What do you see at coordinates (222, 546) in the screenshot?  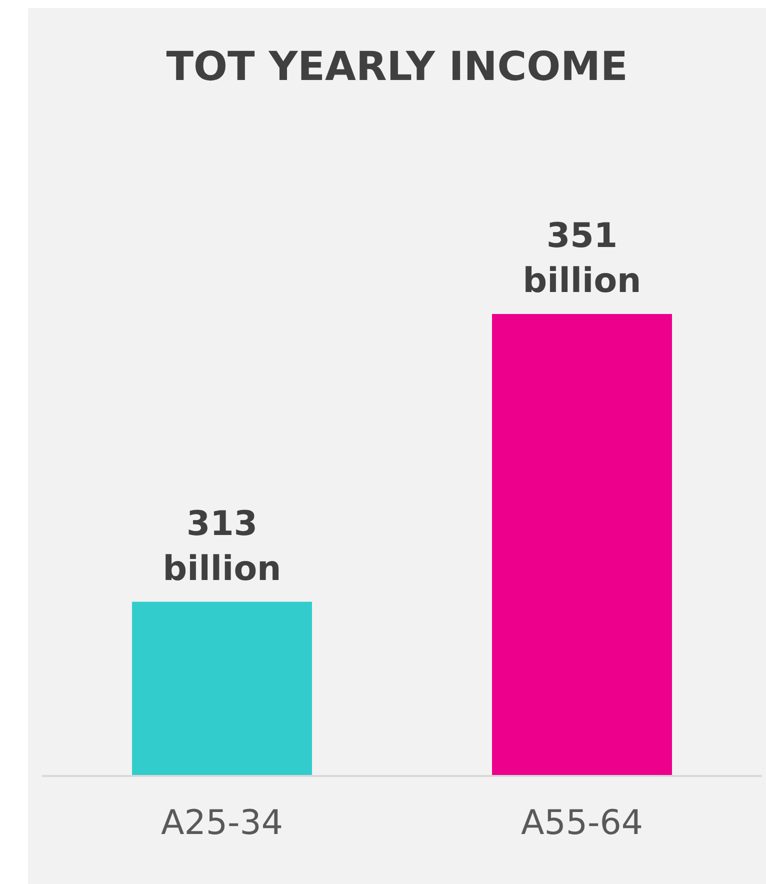 I see `data-label: 313 billion` at bounding box center [222, 546].